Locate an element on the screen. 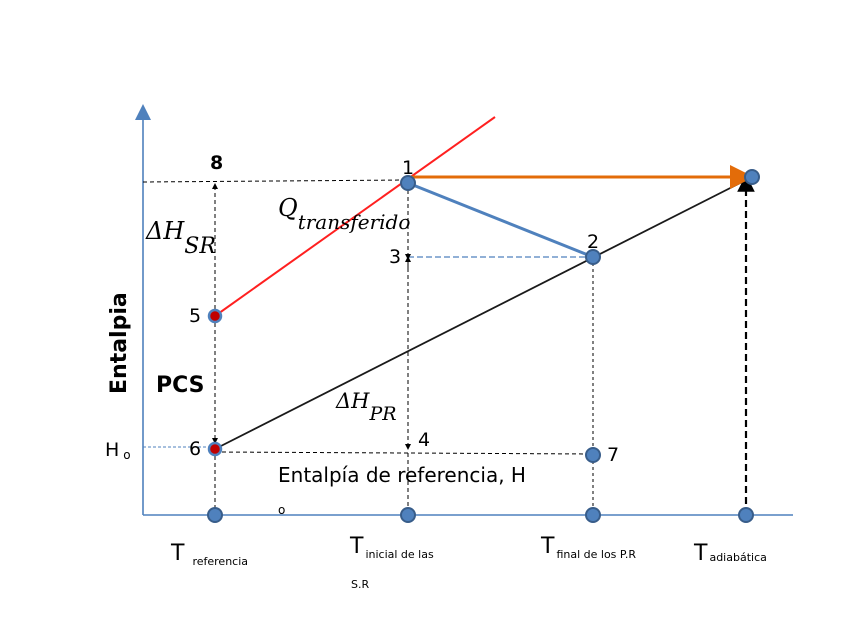 Image resolution: width=848 pixels, height=636 pixels. label-point-5: 5 is located at coordinates (195, 316).